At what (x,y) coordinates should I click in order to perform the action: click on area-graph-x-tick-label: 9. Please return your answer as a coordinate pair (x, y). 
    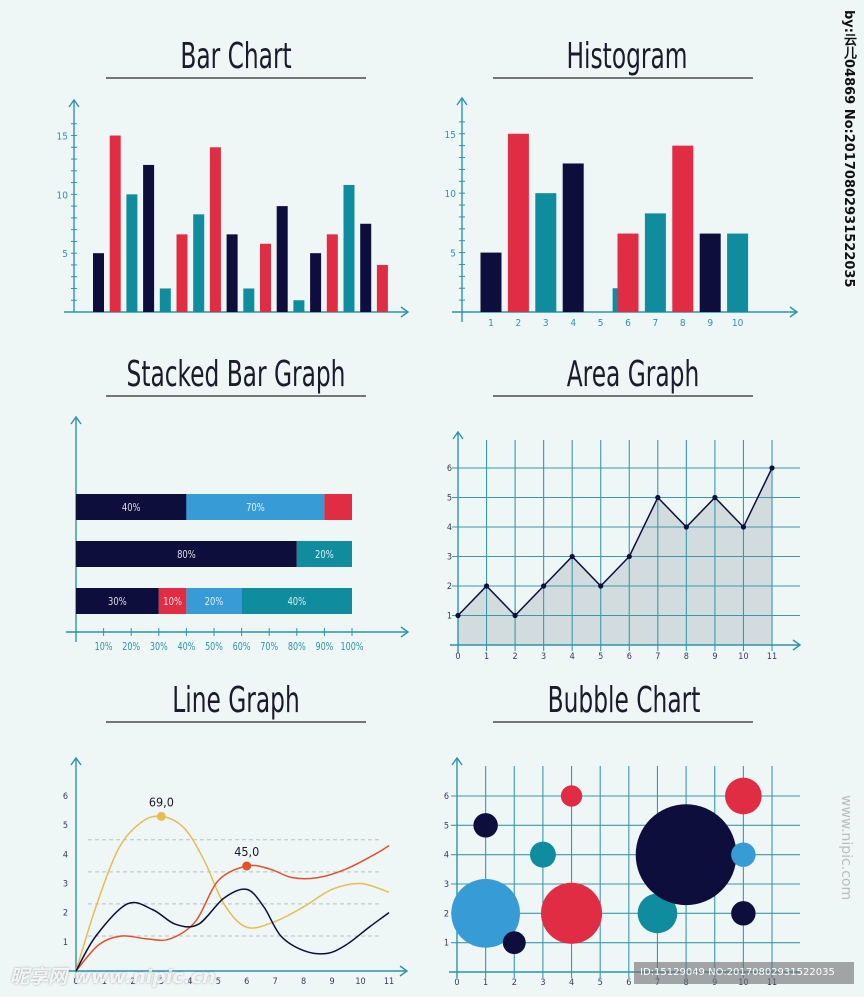
    Looking at the image, I should click on (714, 657).